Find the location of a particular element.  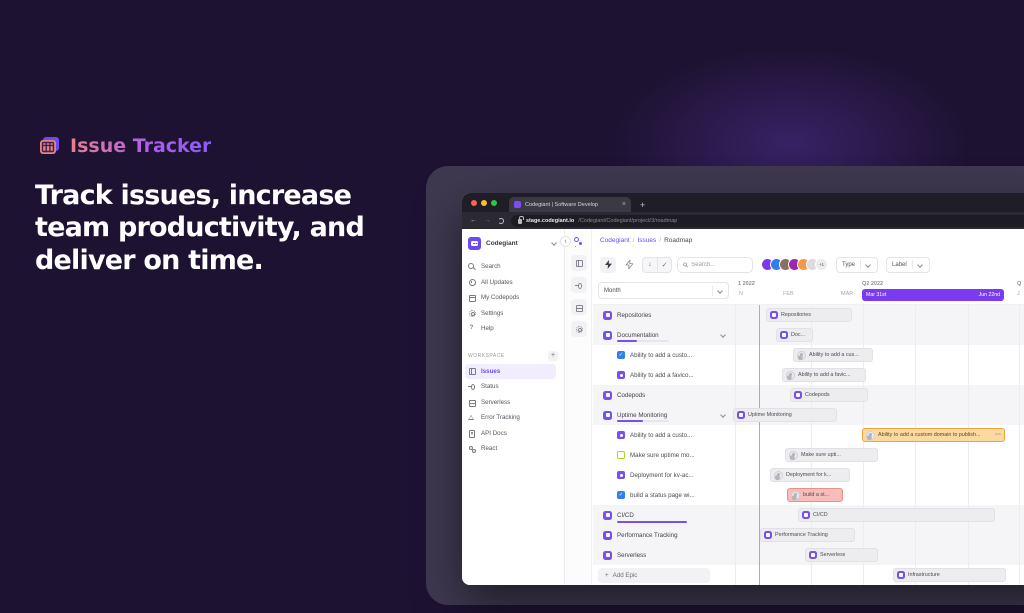

timeline-scale-dropdown: Month is located at coordinates (663, 290).